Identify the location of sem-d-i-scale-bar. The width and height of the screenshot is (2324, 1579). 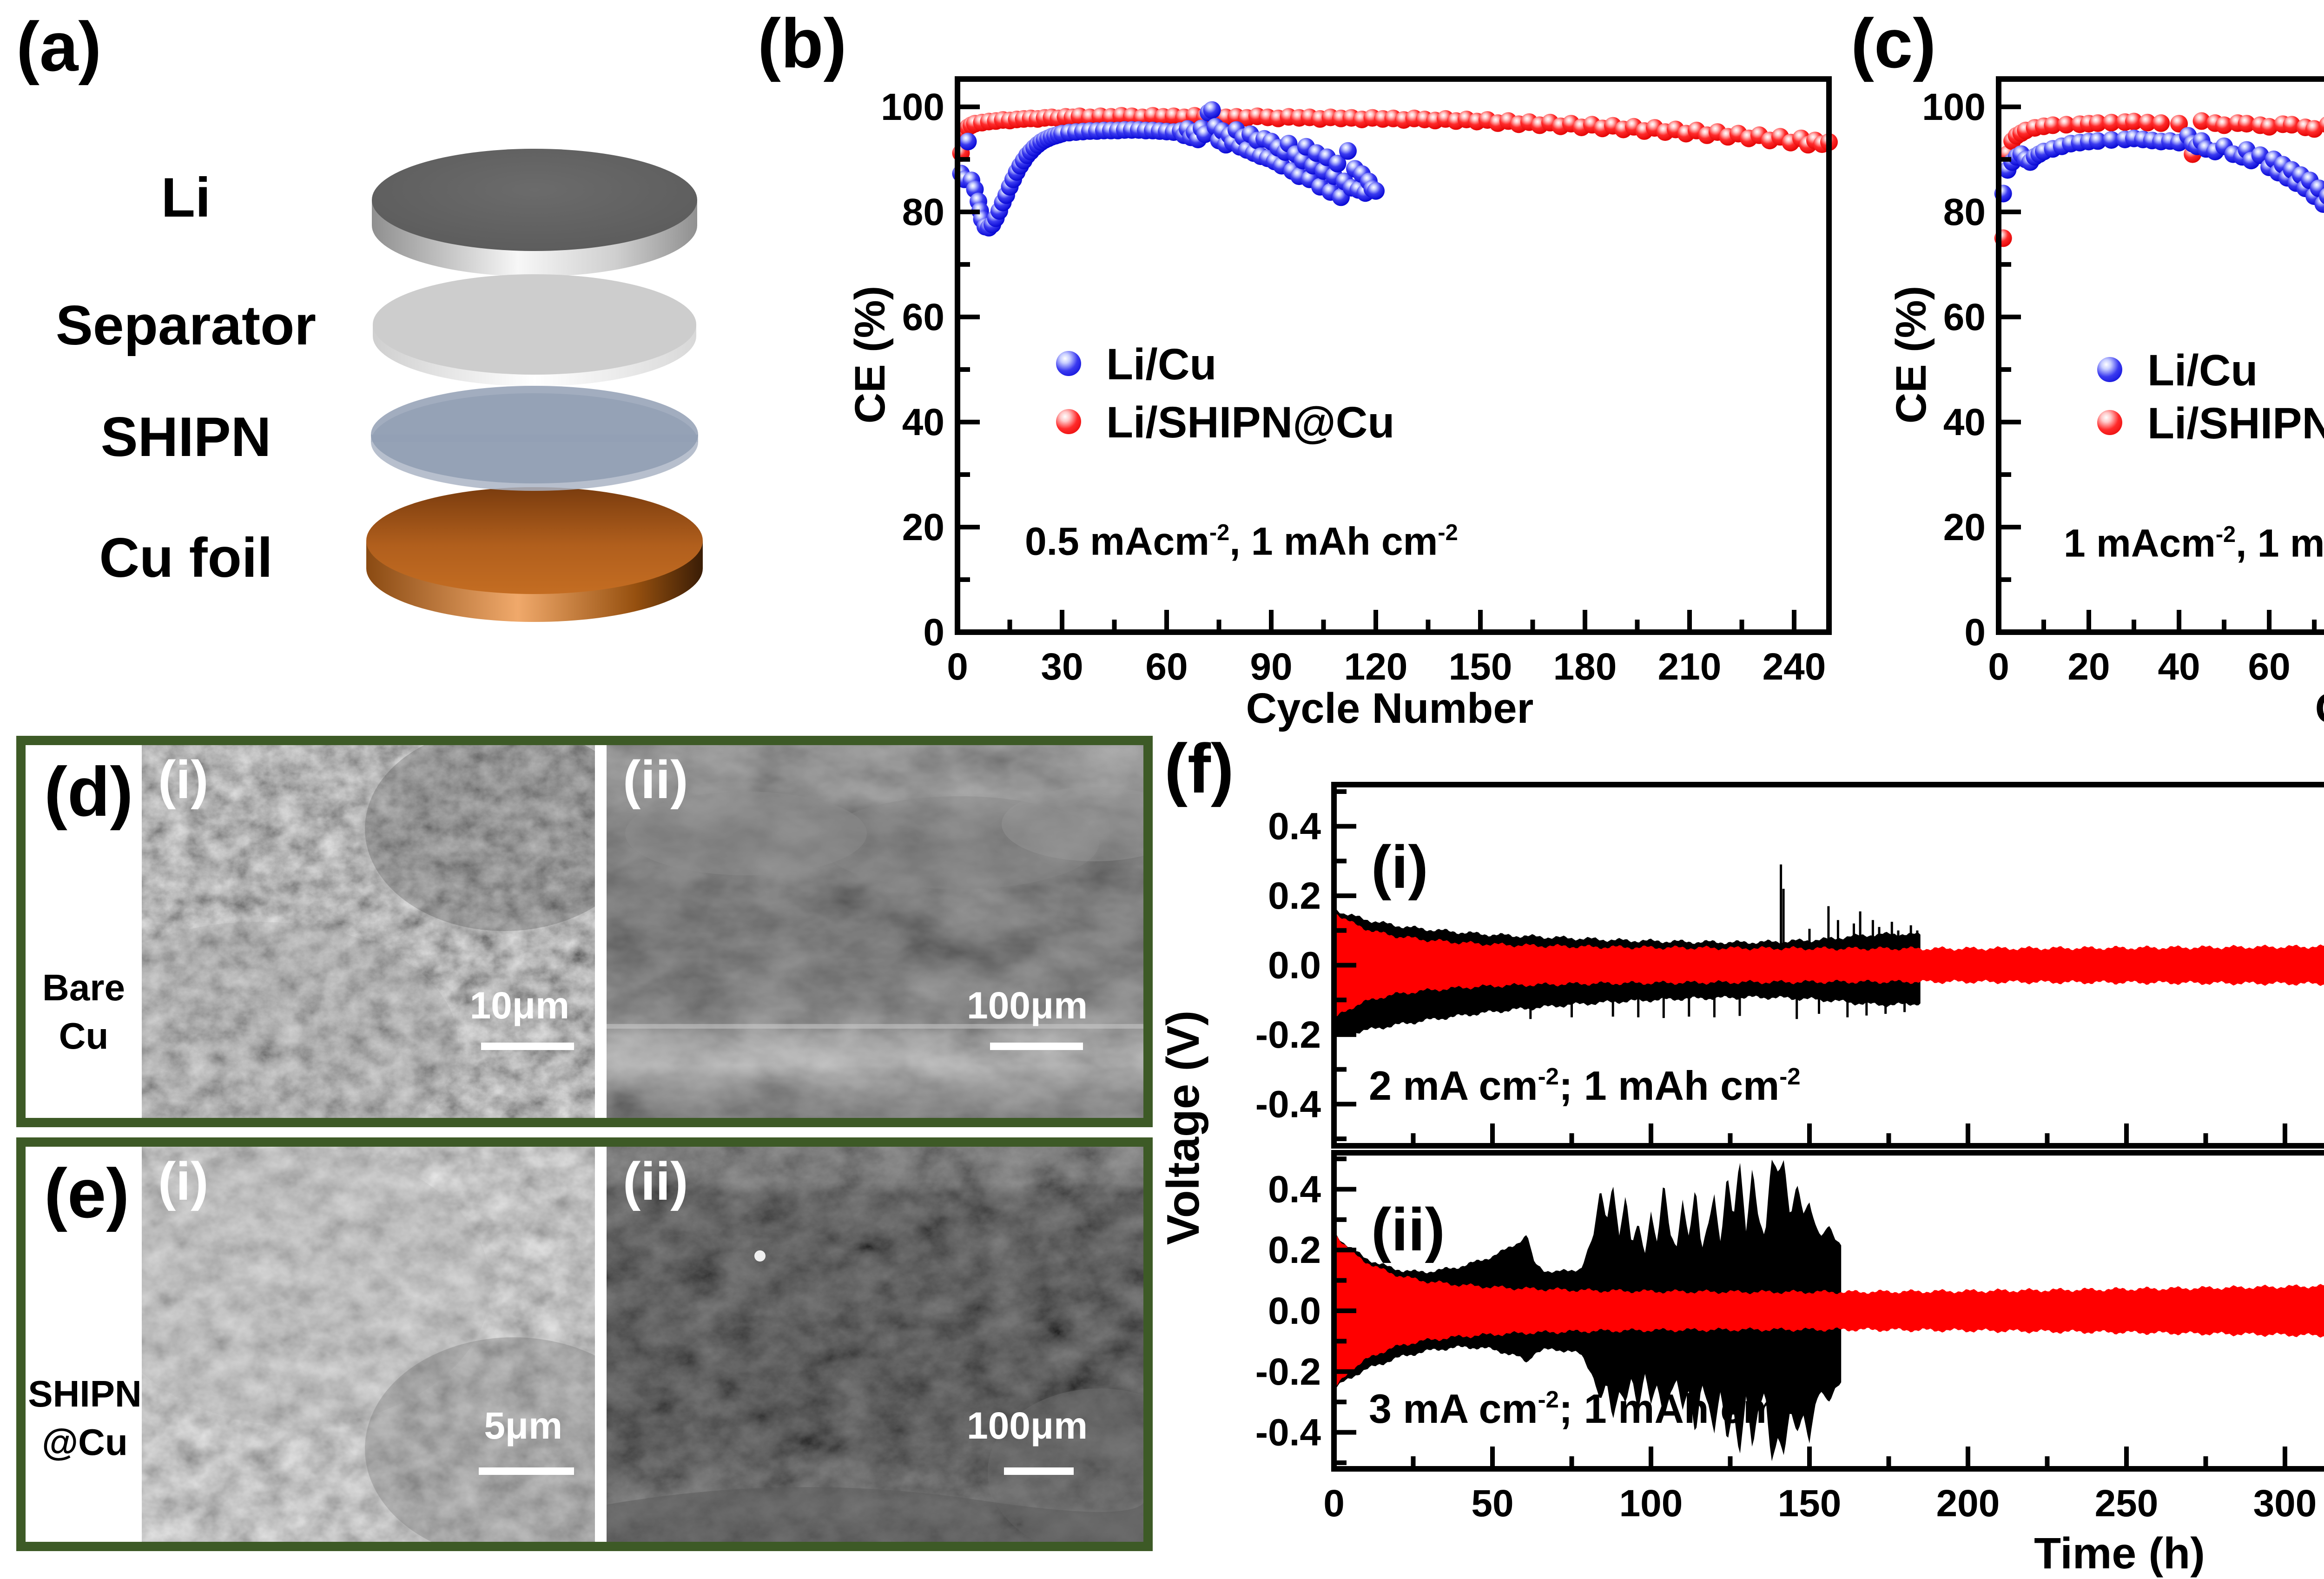
(527, 1046).